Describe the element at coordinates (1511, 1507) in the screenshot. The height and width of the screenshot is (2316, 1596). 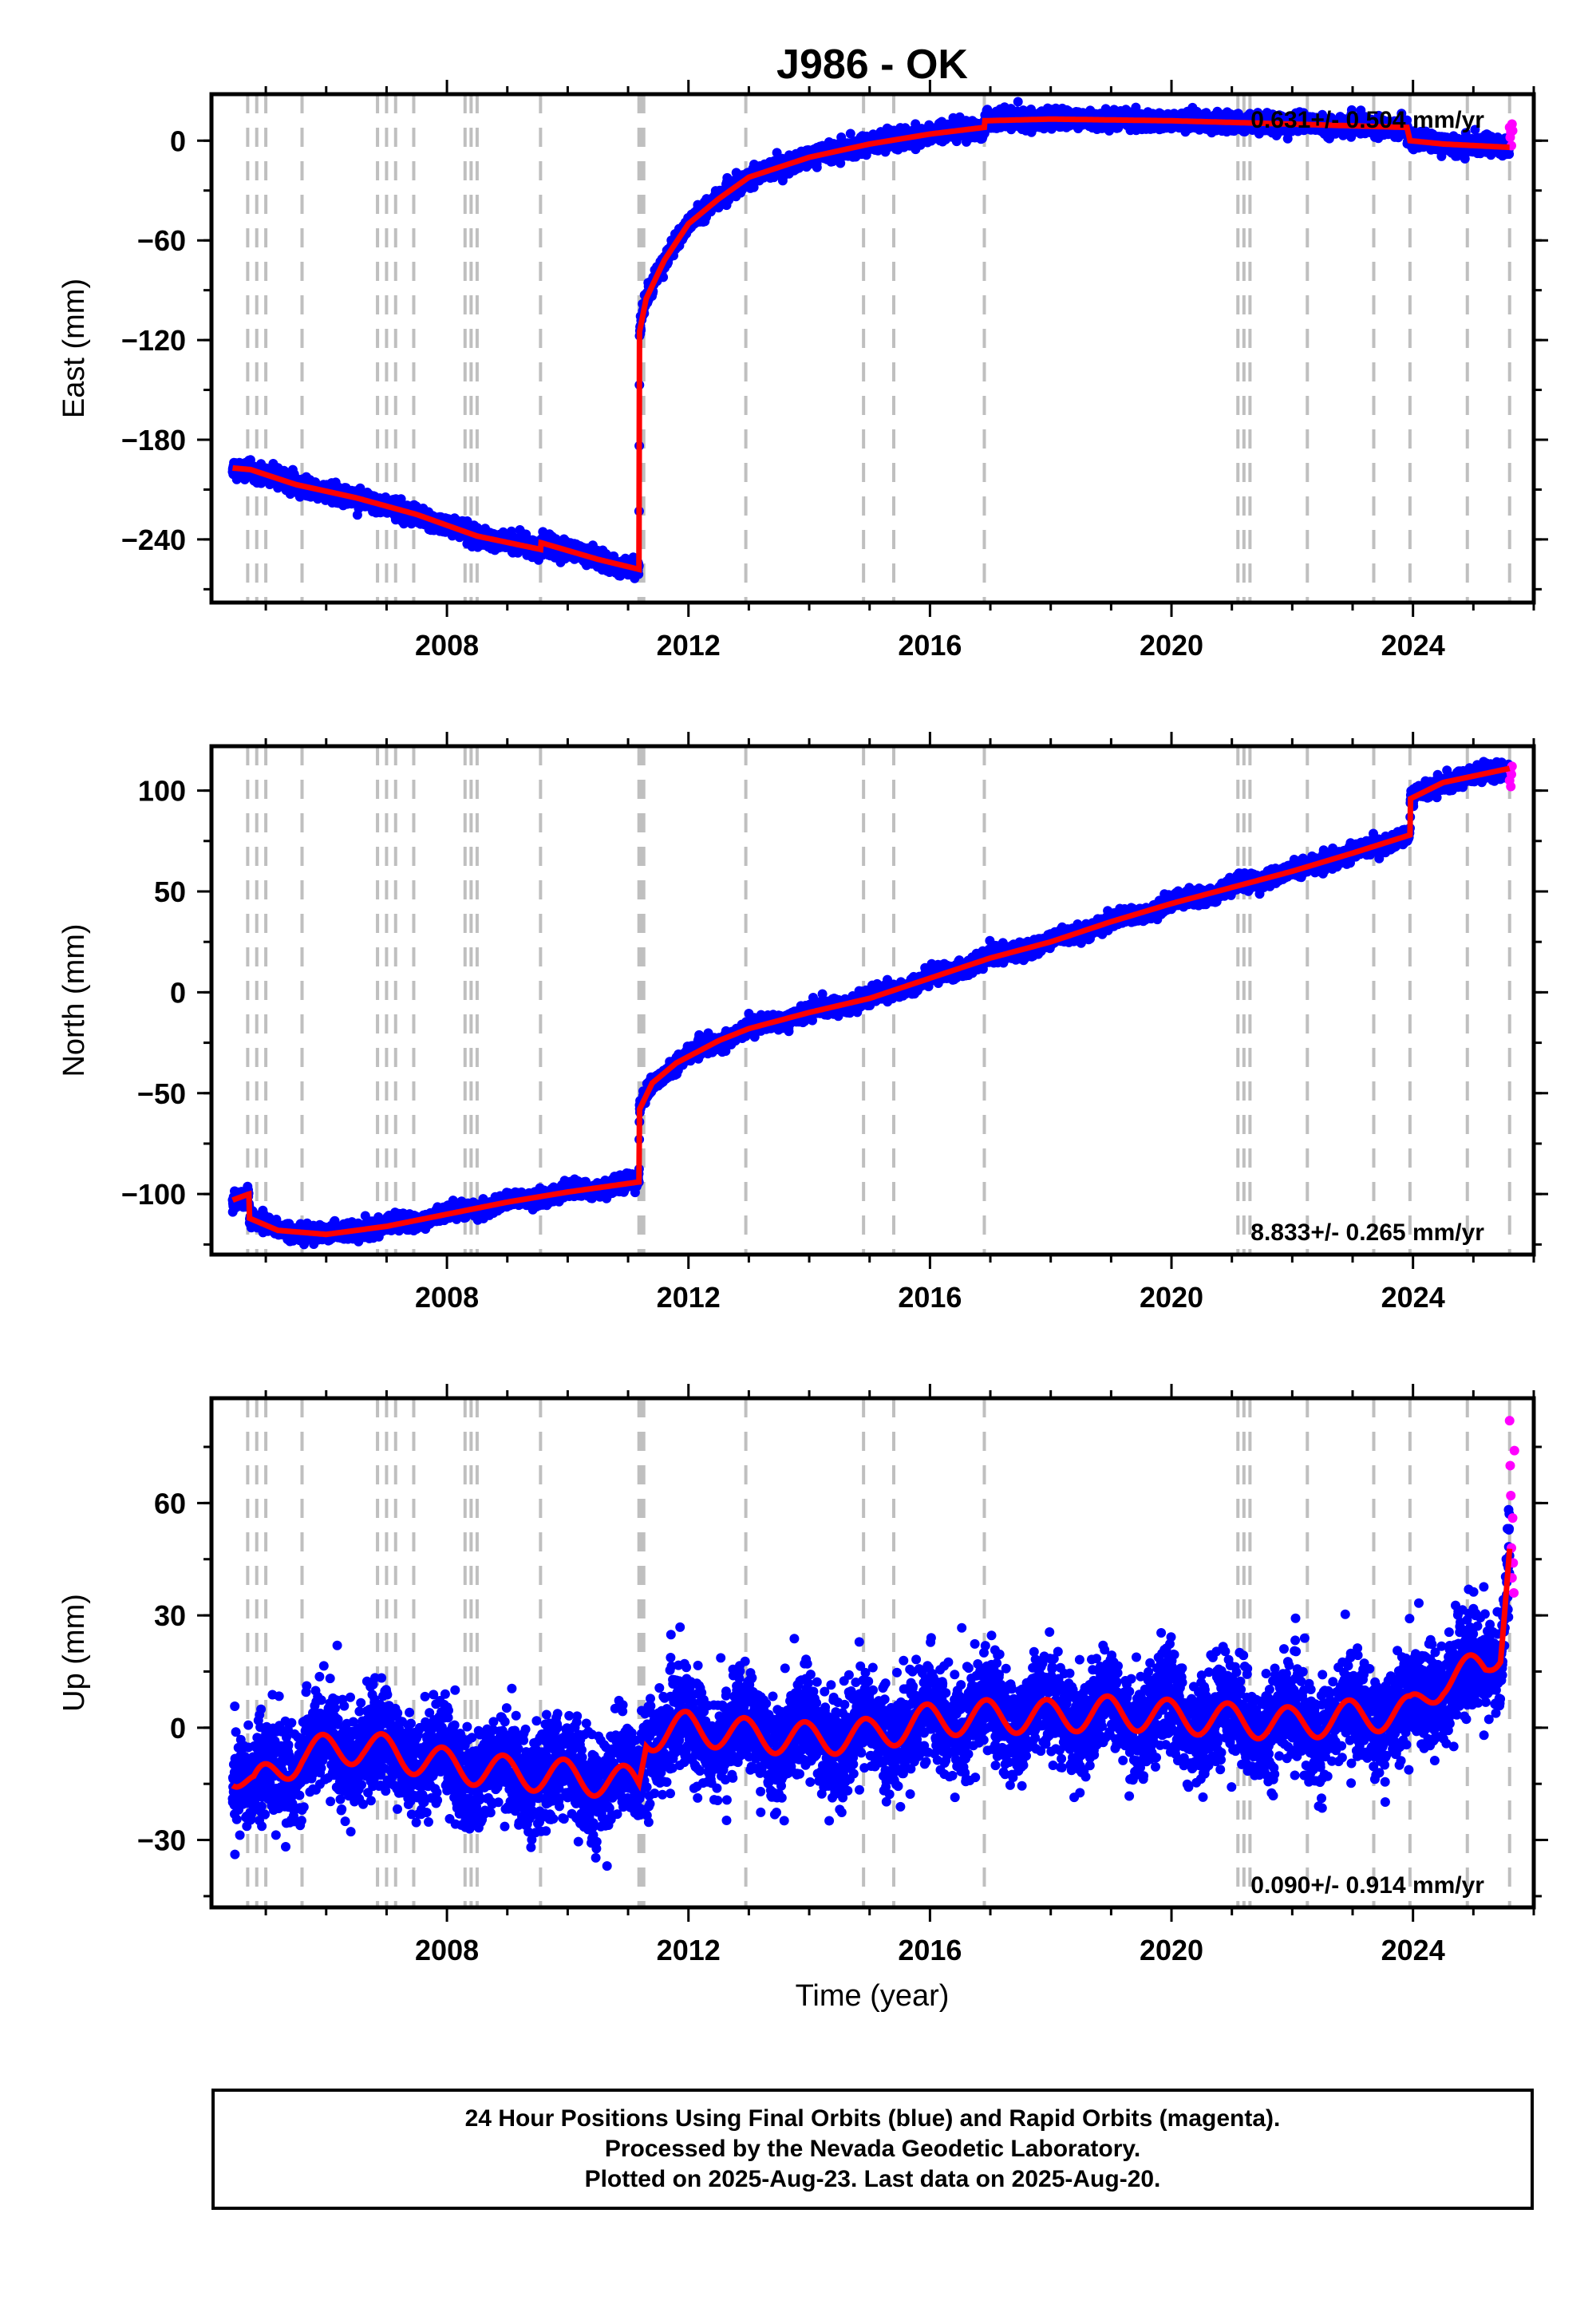
I see `up-rapid-orbit-points` at that location.